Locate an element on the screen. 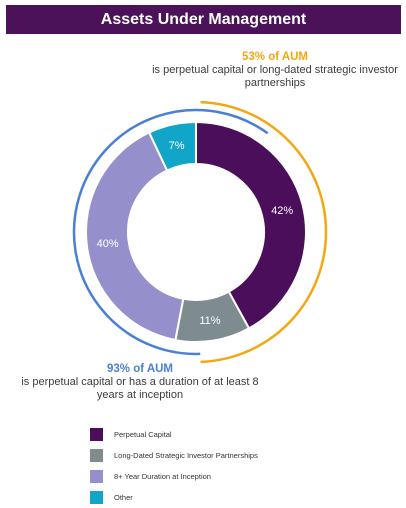  slice-label: 11% is located at coordinates (209, 321).